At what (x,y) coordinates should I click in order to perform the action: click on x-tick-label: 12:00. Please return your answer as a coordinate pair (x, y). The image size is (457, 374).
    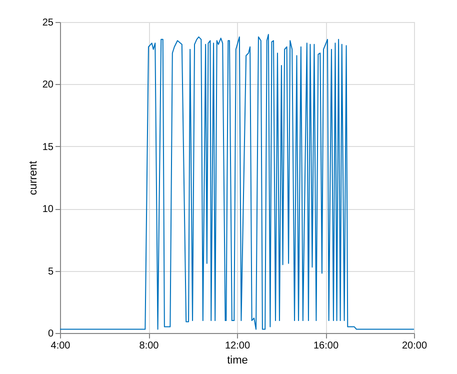
    Looking at the image, I should click on (237, 346).